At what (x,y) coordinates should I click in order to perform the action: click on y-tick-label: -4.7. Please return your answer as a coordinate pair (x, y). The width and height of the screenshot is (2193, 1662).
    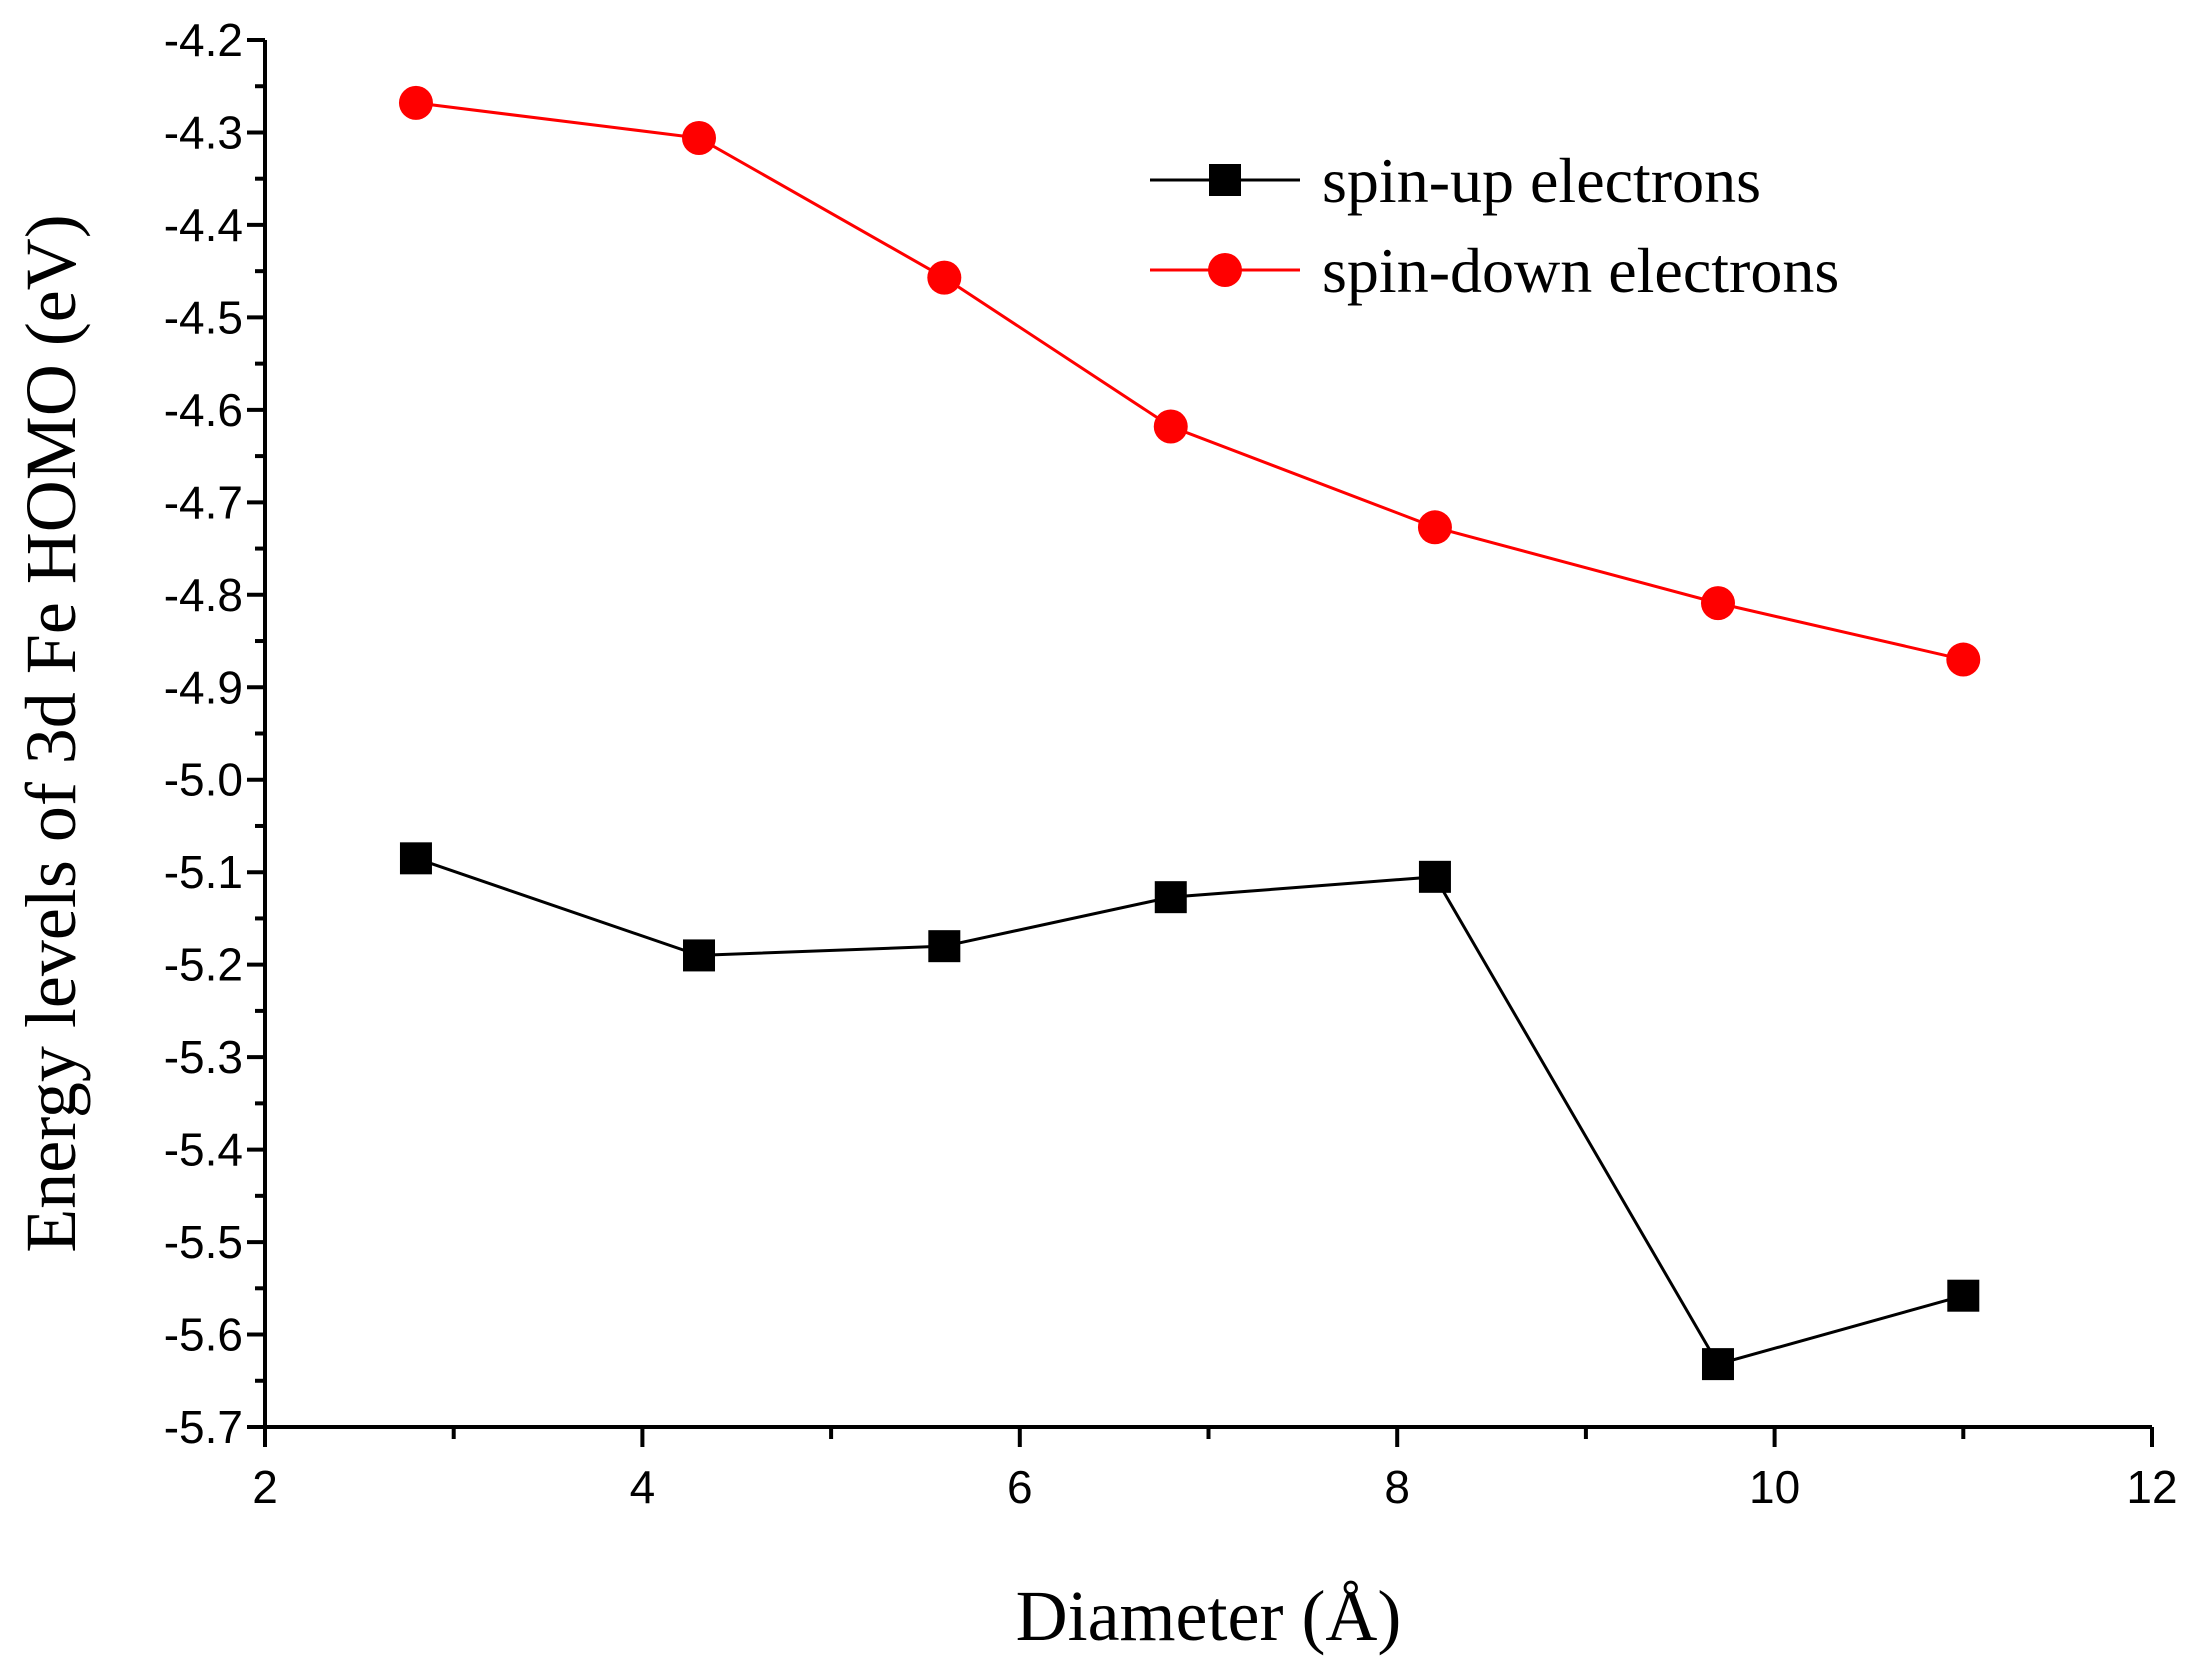
    Looking at the image, I should click on (203, 502).